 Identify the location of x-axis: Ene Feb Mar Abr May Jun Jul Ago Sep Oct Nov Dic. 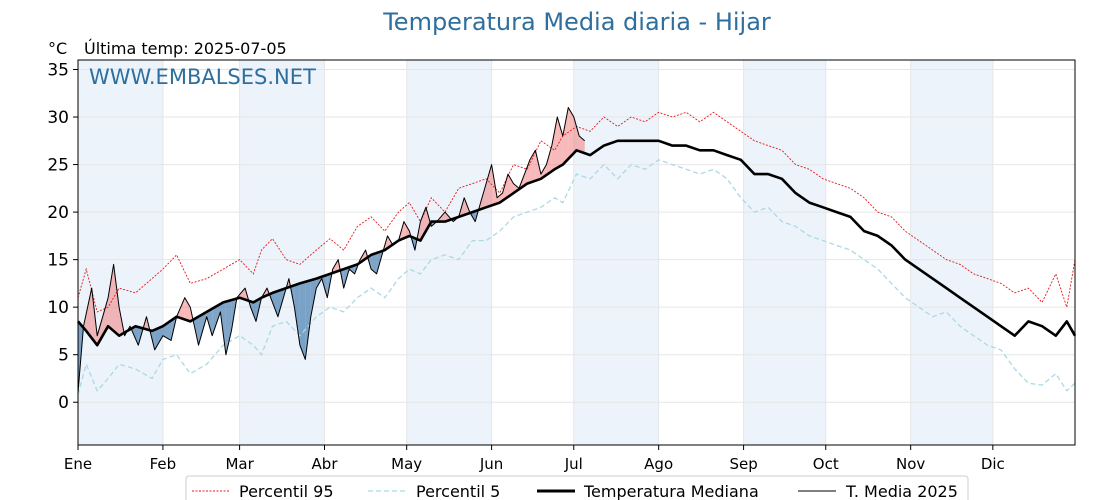
(534, 459).